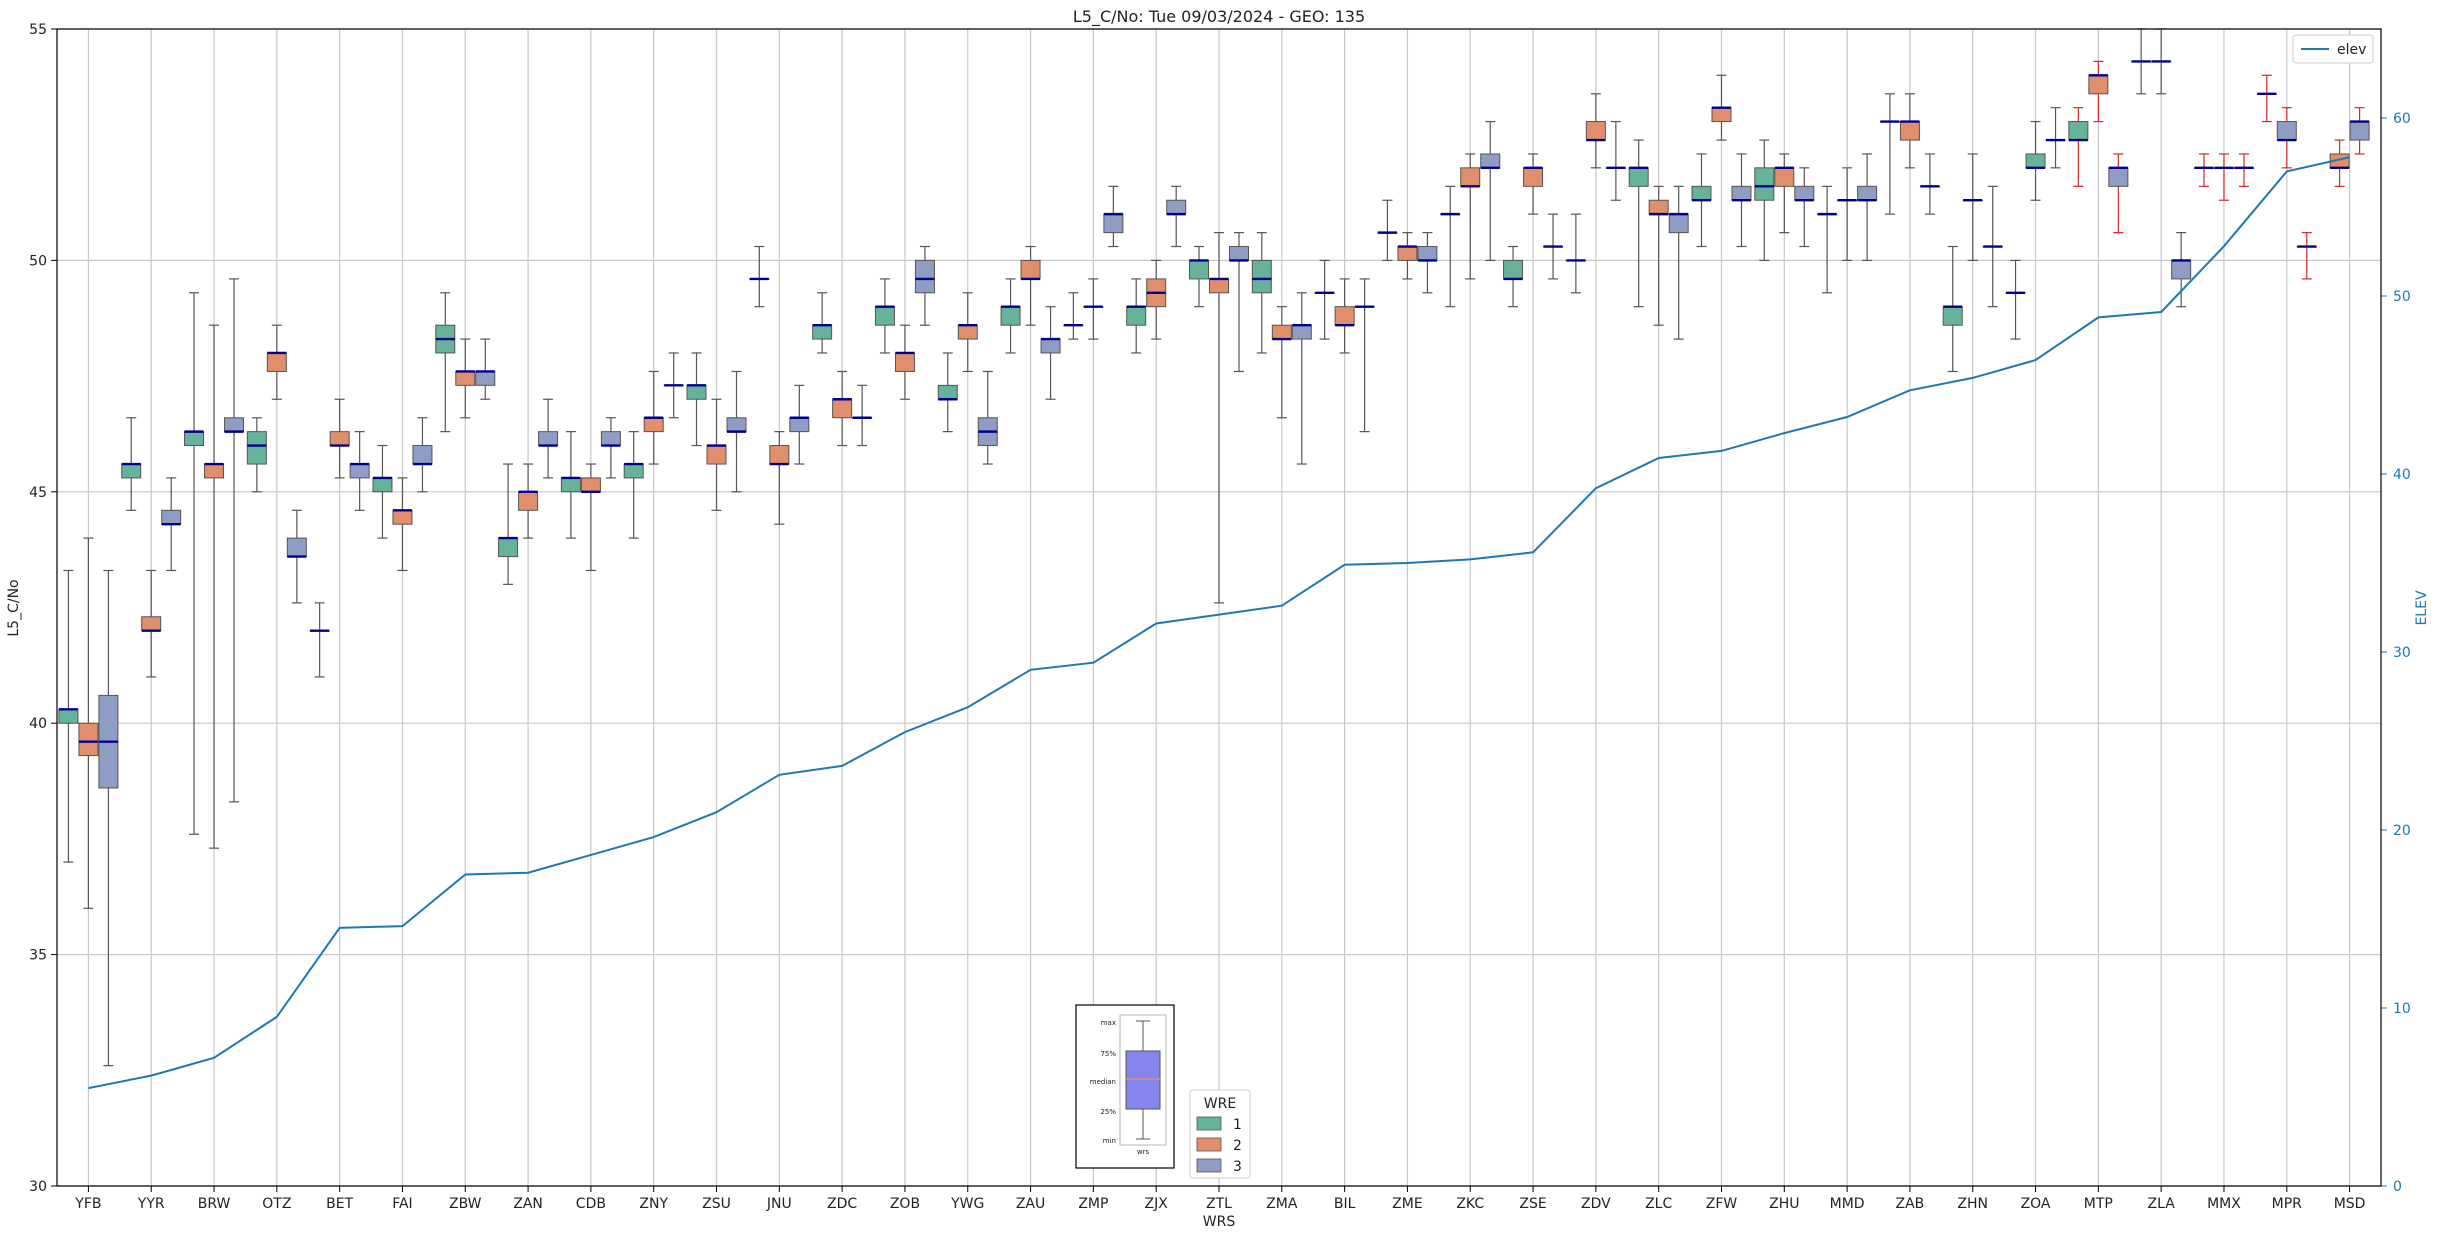 Image resolution: width=2439 pixels, height=1242 pixels. I want to click on box-ZTL-wre3, so click(1239, 302).